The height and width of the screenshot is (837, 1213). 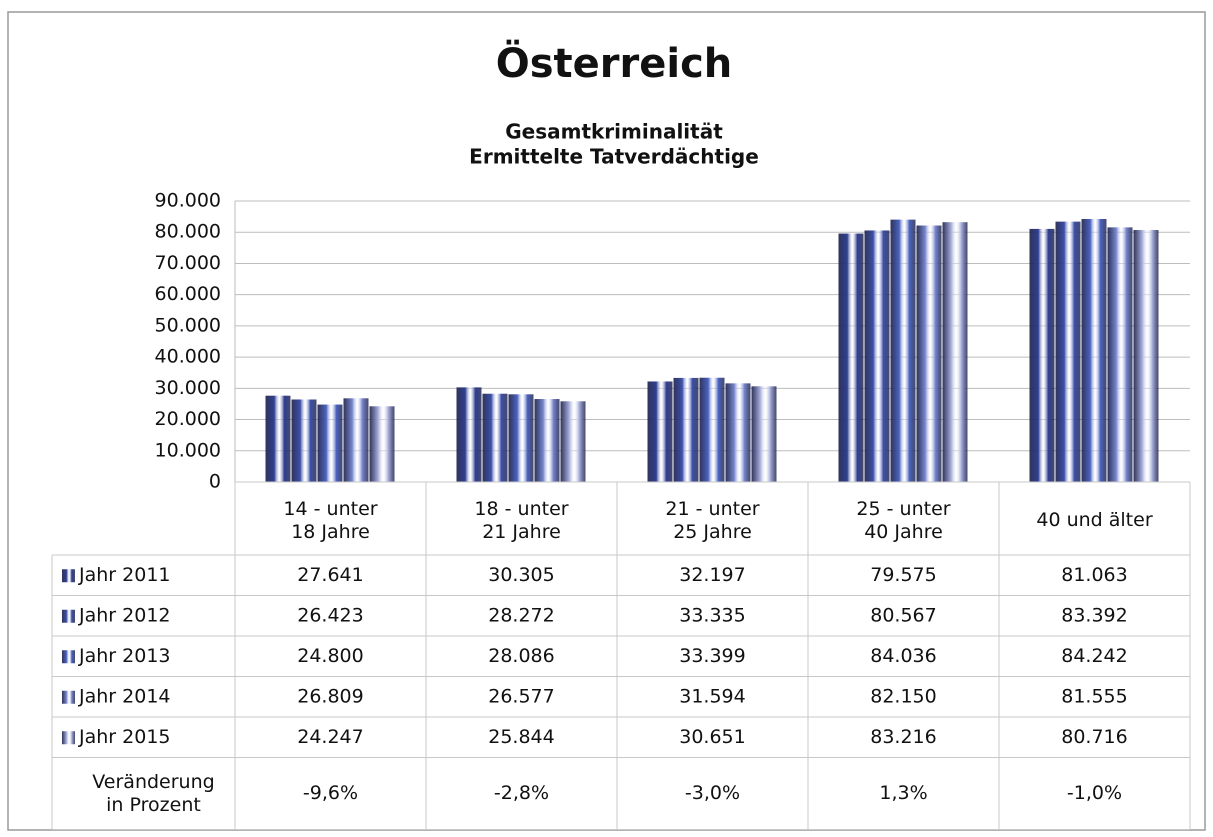 I want to click on y-tick-label: 10.000, so click(x=188, y=450).